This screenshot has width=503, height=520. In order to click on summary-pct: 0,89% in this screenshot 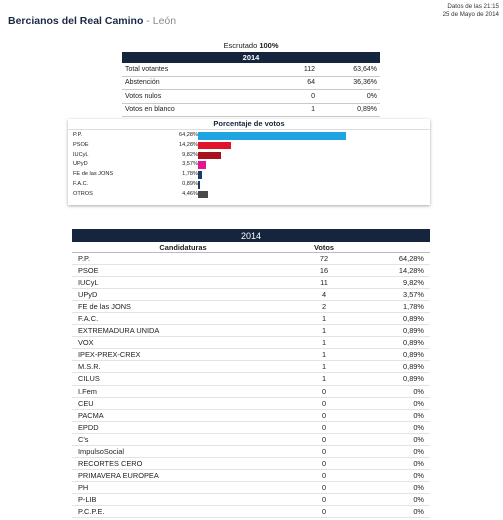, I will do `click(349, 110)`.